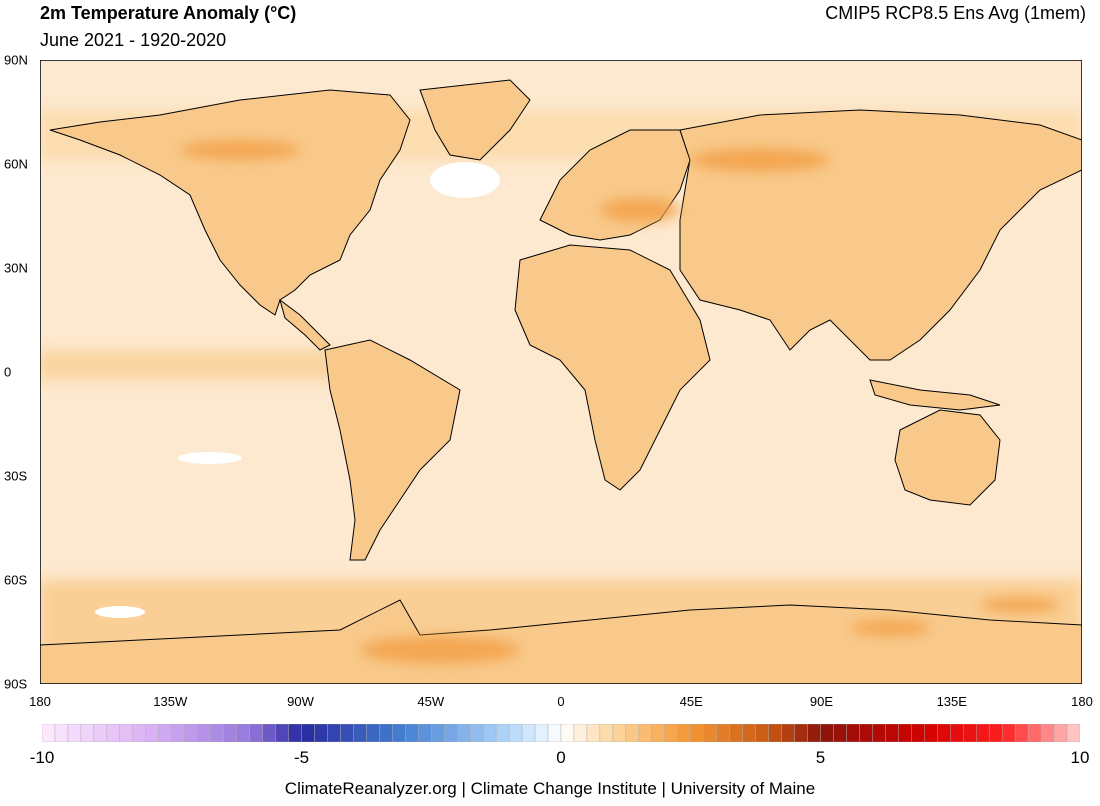 The width and height of the screenshot is (1100, 806). I want to click on lon-label: 45E, so click(691, 701).